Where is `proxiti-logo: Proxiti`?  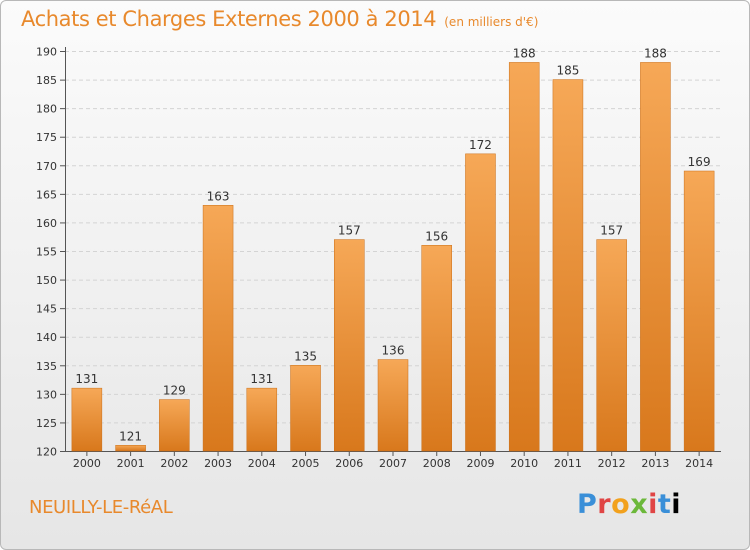
proxiti-logo: Proxiti is located at coordinates (629, 504).